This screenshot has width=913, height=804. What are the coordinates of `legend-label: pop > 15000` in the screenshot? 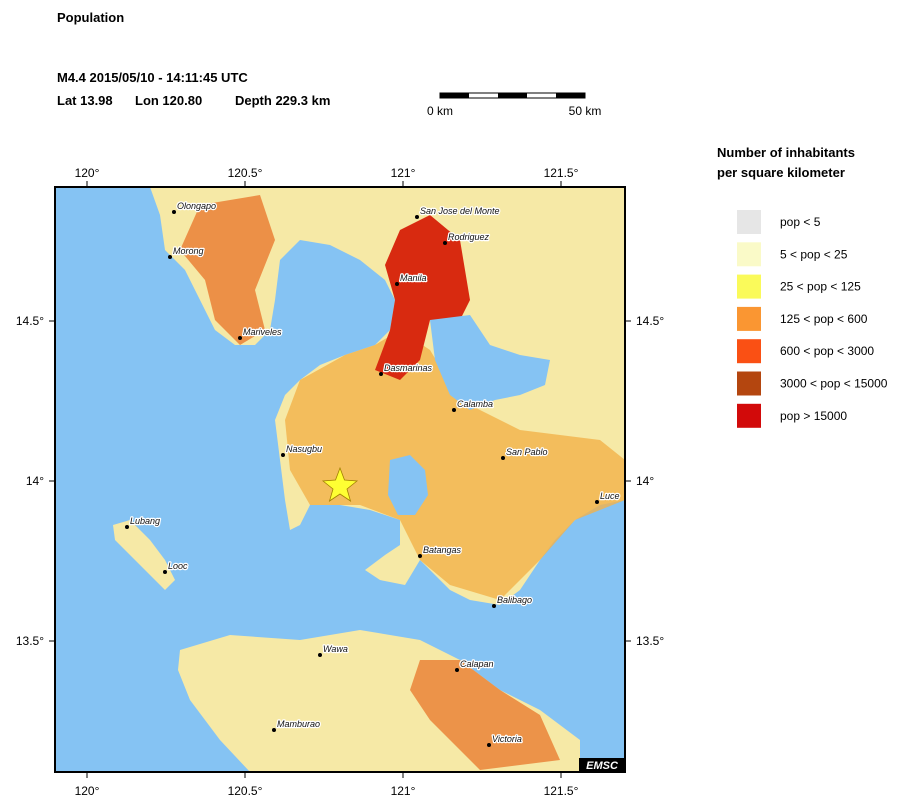 It's located at (813, 416).